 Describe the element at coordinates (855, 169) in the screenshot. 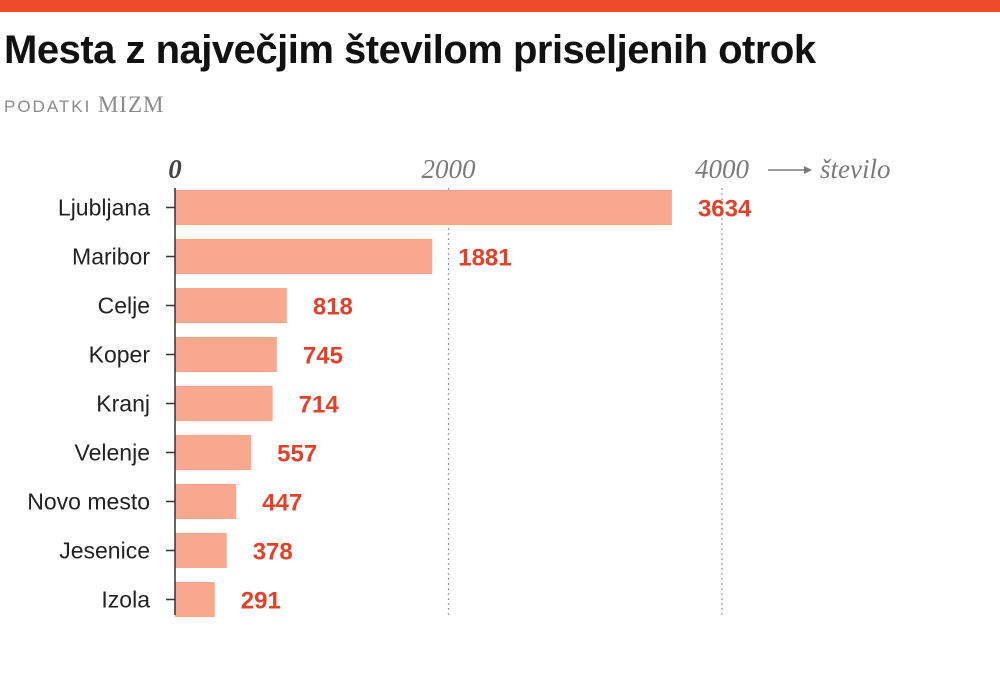

I see `x-axis-label: število` at that location.